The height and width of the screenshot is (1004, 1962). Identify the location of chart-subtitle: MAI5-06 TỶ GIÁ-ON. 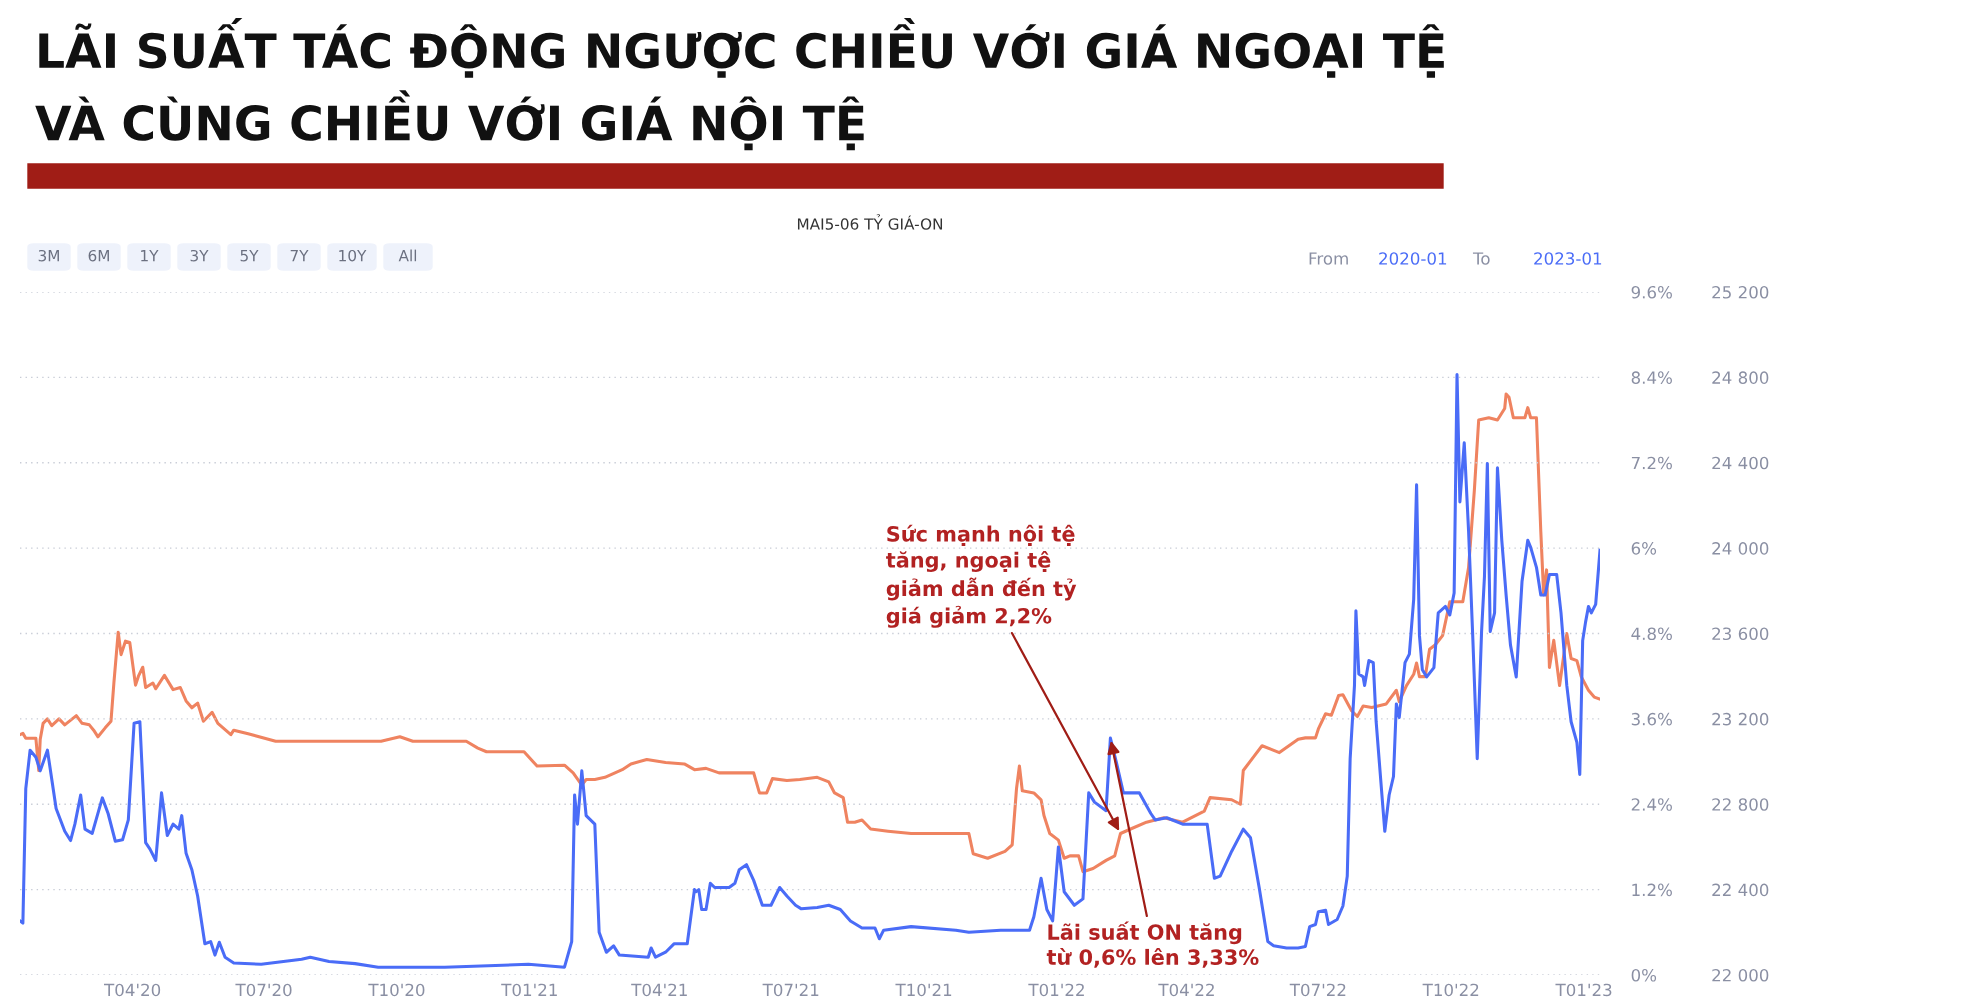
(870, 222).